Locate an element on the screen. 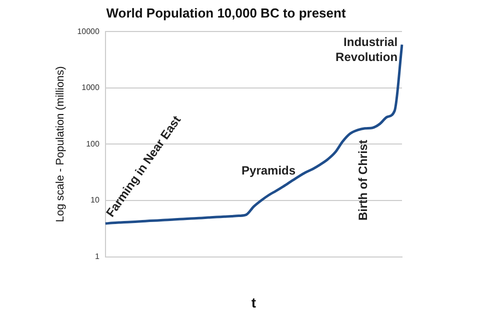 The height and width of the screenshot is (320, 480). y-tick-label: 10000 is located at coordinates (88, 31).